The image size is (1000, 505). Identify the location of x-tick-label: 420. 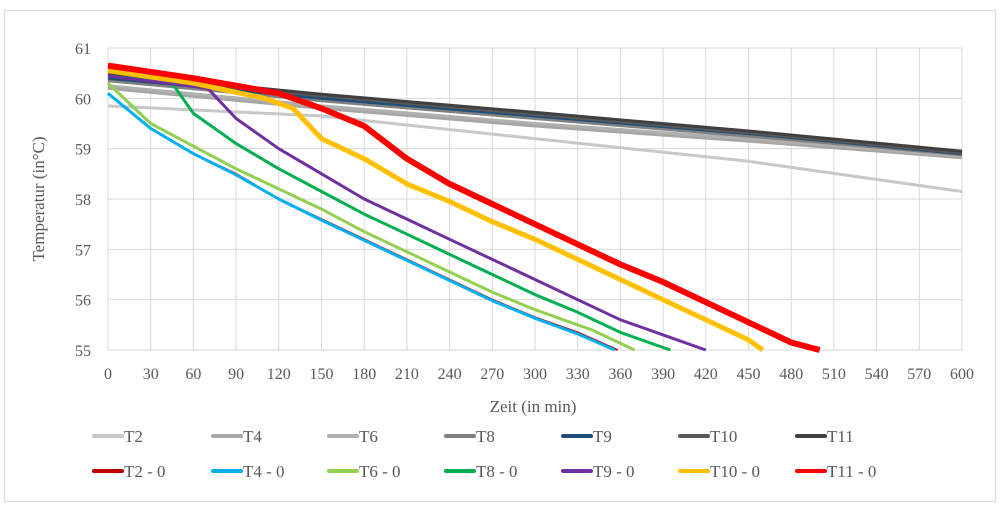
(706, 374).